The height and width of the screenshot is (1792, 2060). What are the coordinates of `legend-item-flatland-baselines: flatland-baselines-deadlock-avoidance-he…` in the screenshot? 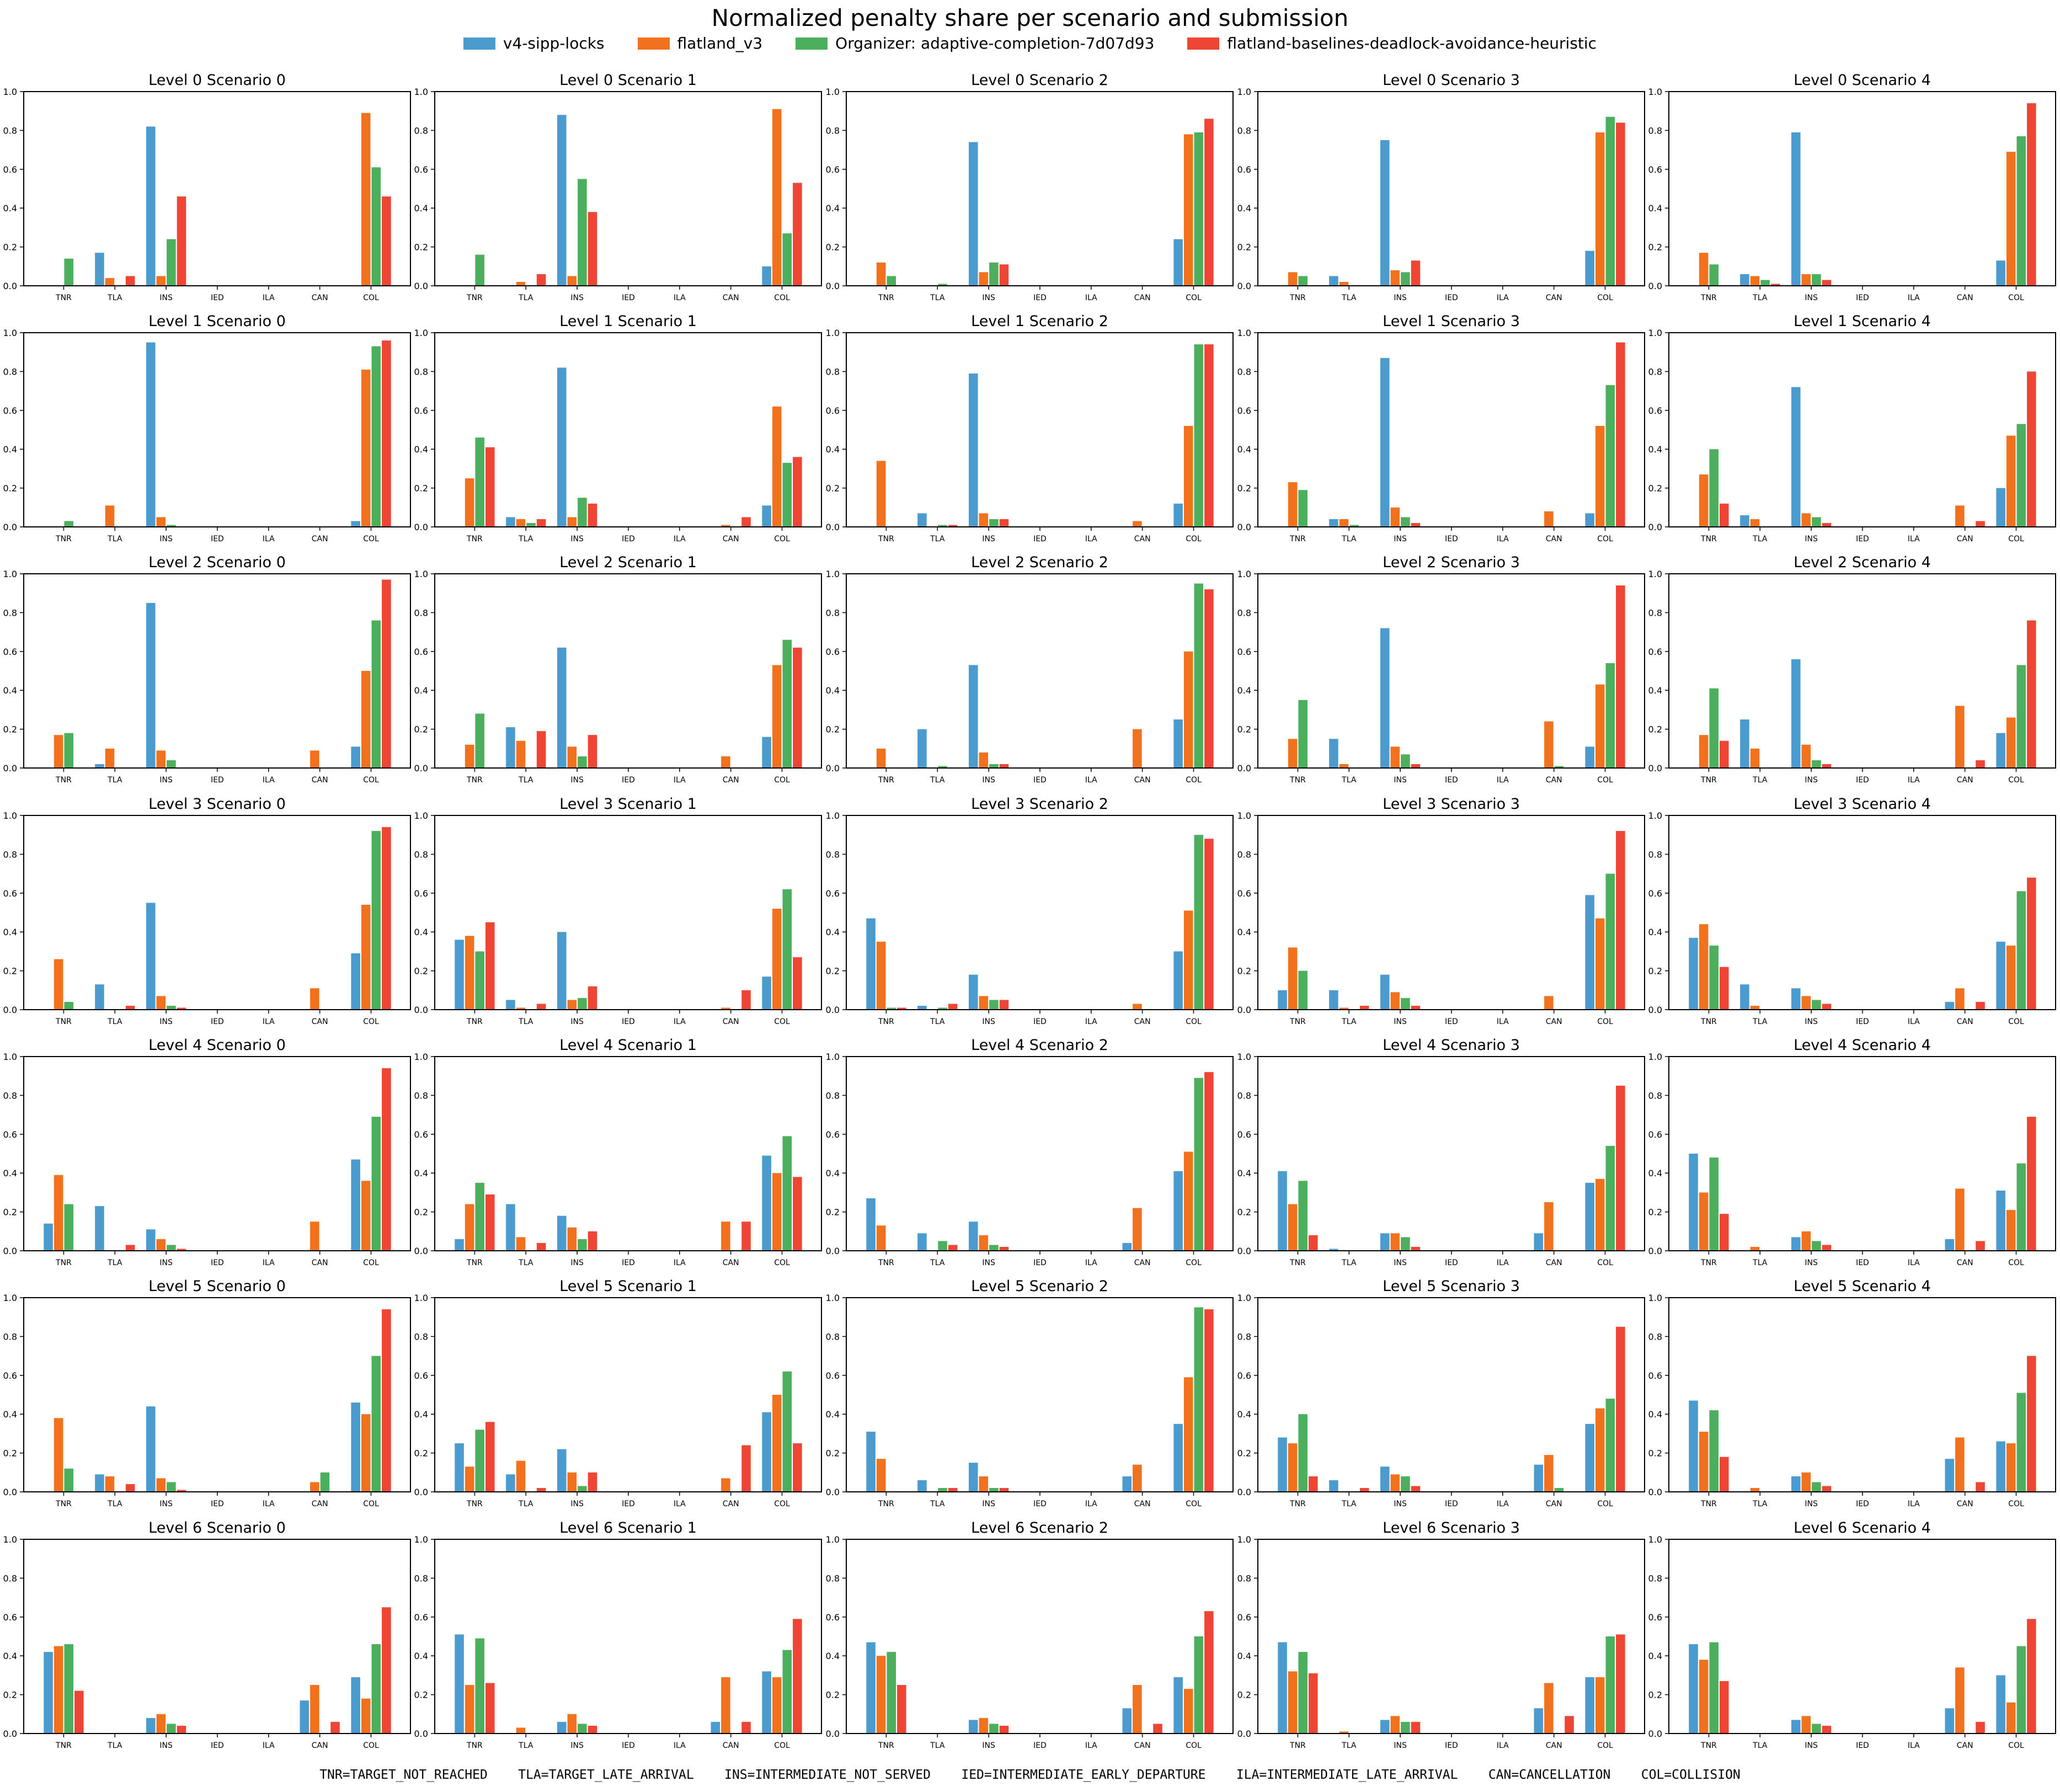 It's located at (1392, 43).